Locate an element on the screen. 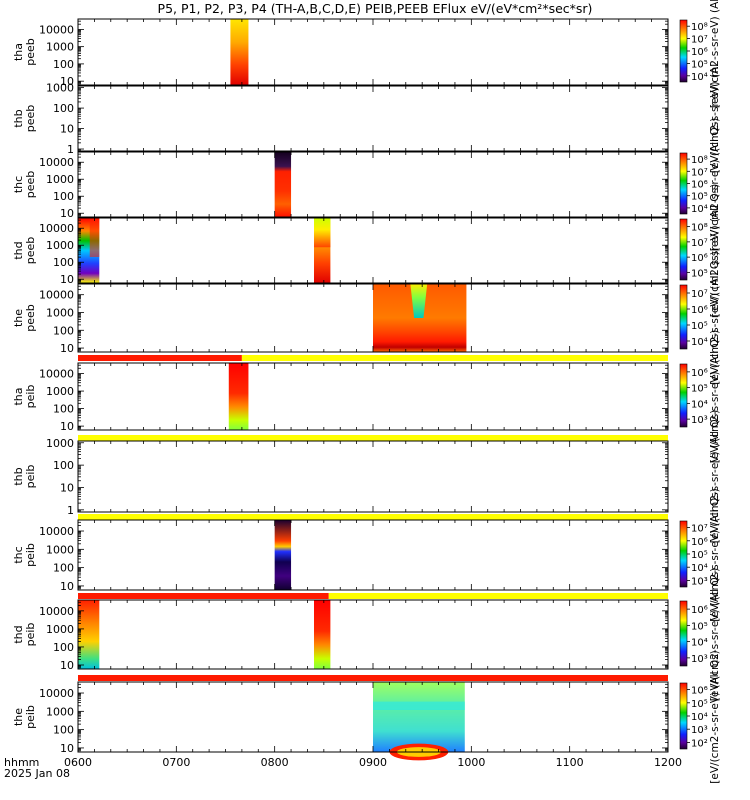  colorbar-label: [eV/(cm2-s-sr-eV) (Al is located at coordinates (715, 118).